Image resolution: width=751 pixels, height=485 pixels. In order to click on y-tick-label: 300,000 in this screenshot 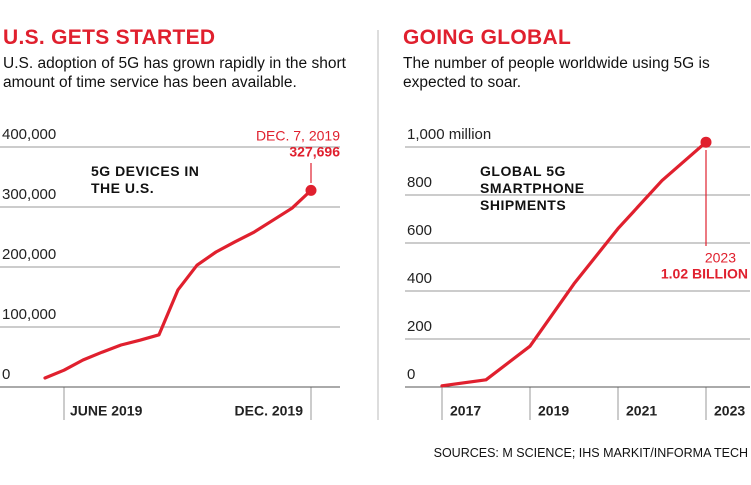, I will do `click(29, 194)`.